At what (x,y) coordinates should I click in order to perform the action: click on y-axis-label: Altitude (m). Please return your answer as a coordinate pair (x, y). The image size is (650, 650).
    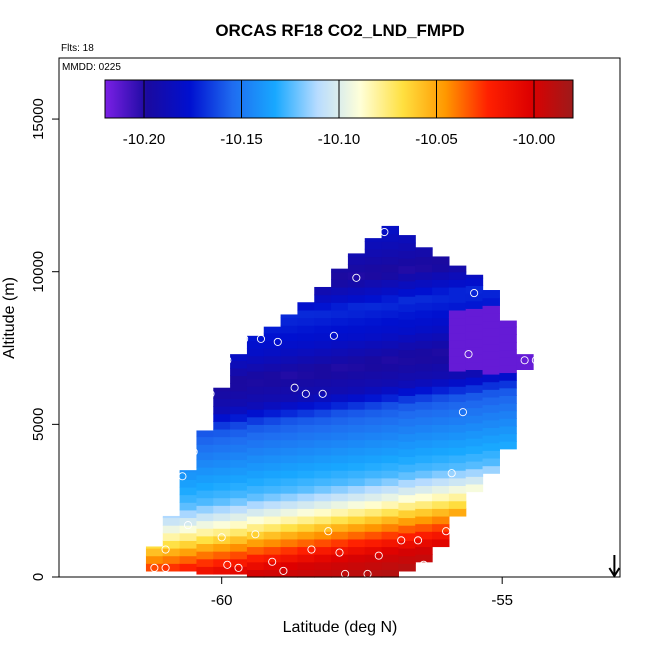
    Looking at the image, I should click on (9, 318).